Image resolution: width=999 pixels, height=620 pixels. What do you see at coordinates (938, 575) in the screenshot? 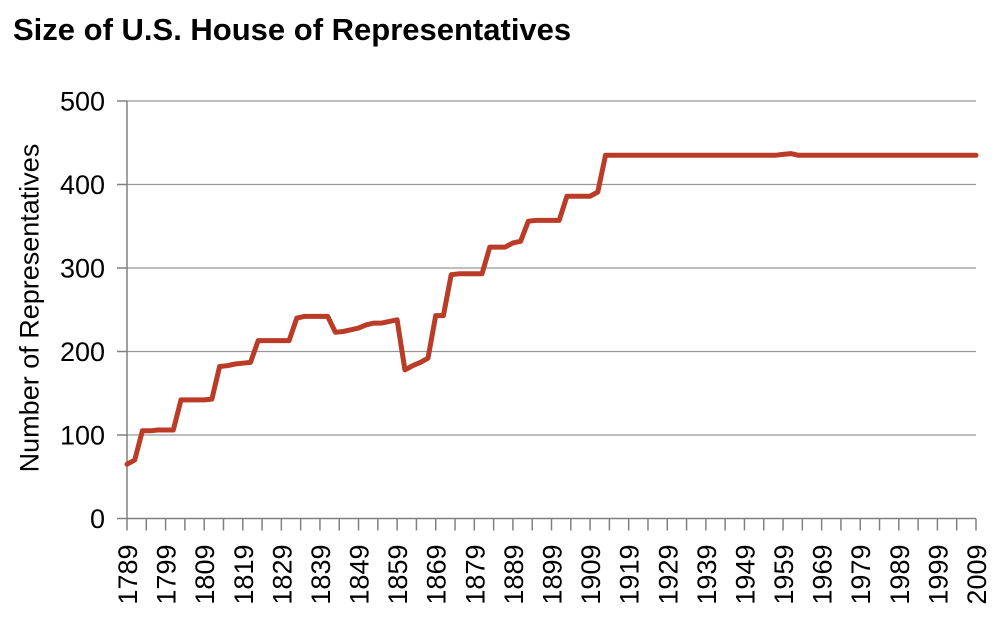
I see `x-tick-label: 1999` at bounding box center [938, 575].